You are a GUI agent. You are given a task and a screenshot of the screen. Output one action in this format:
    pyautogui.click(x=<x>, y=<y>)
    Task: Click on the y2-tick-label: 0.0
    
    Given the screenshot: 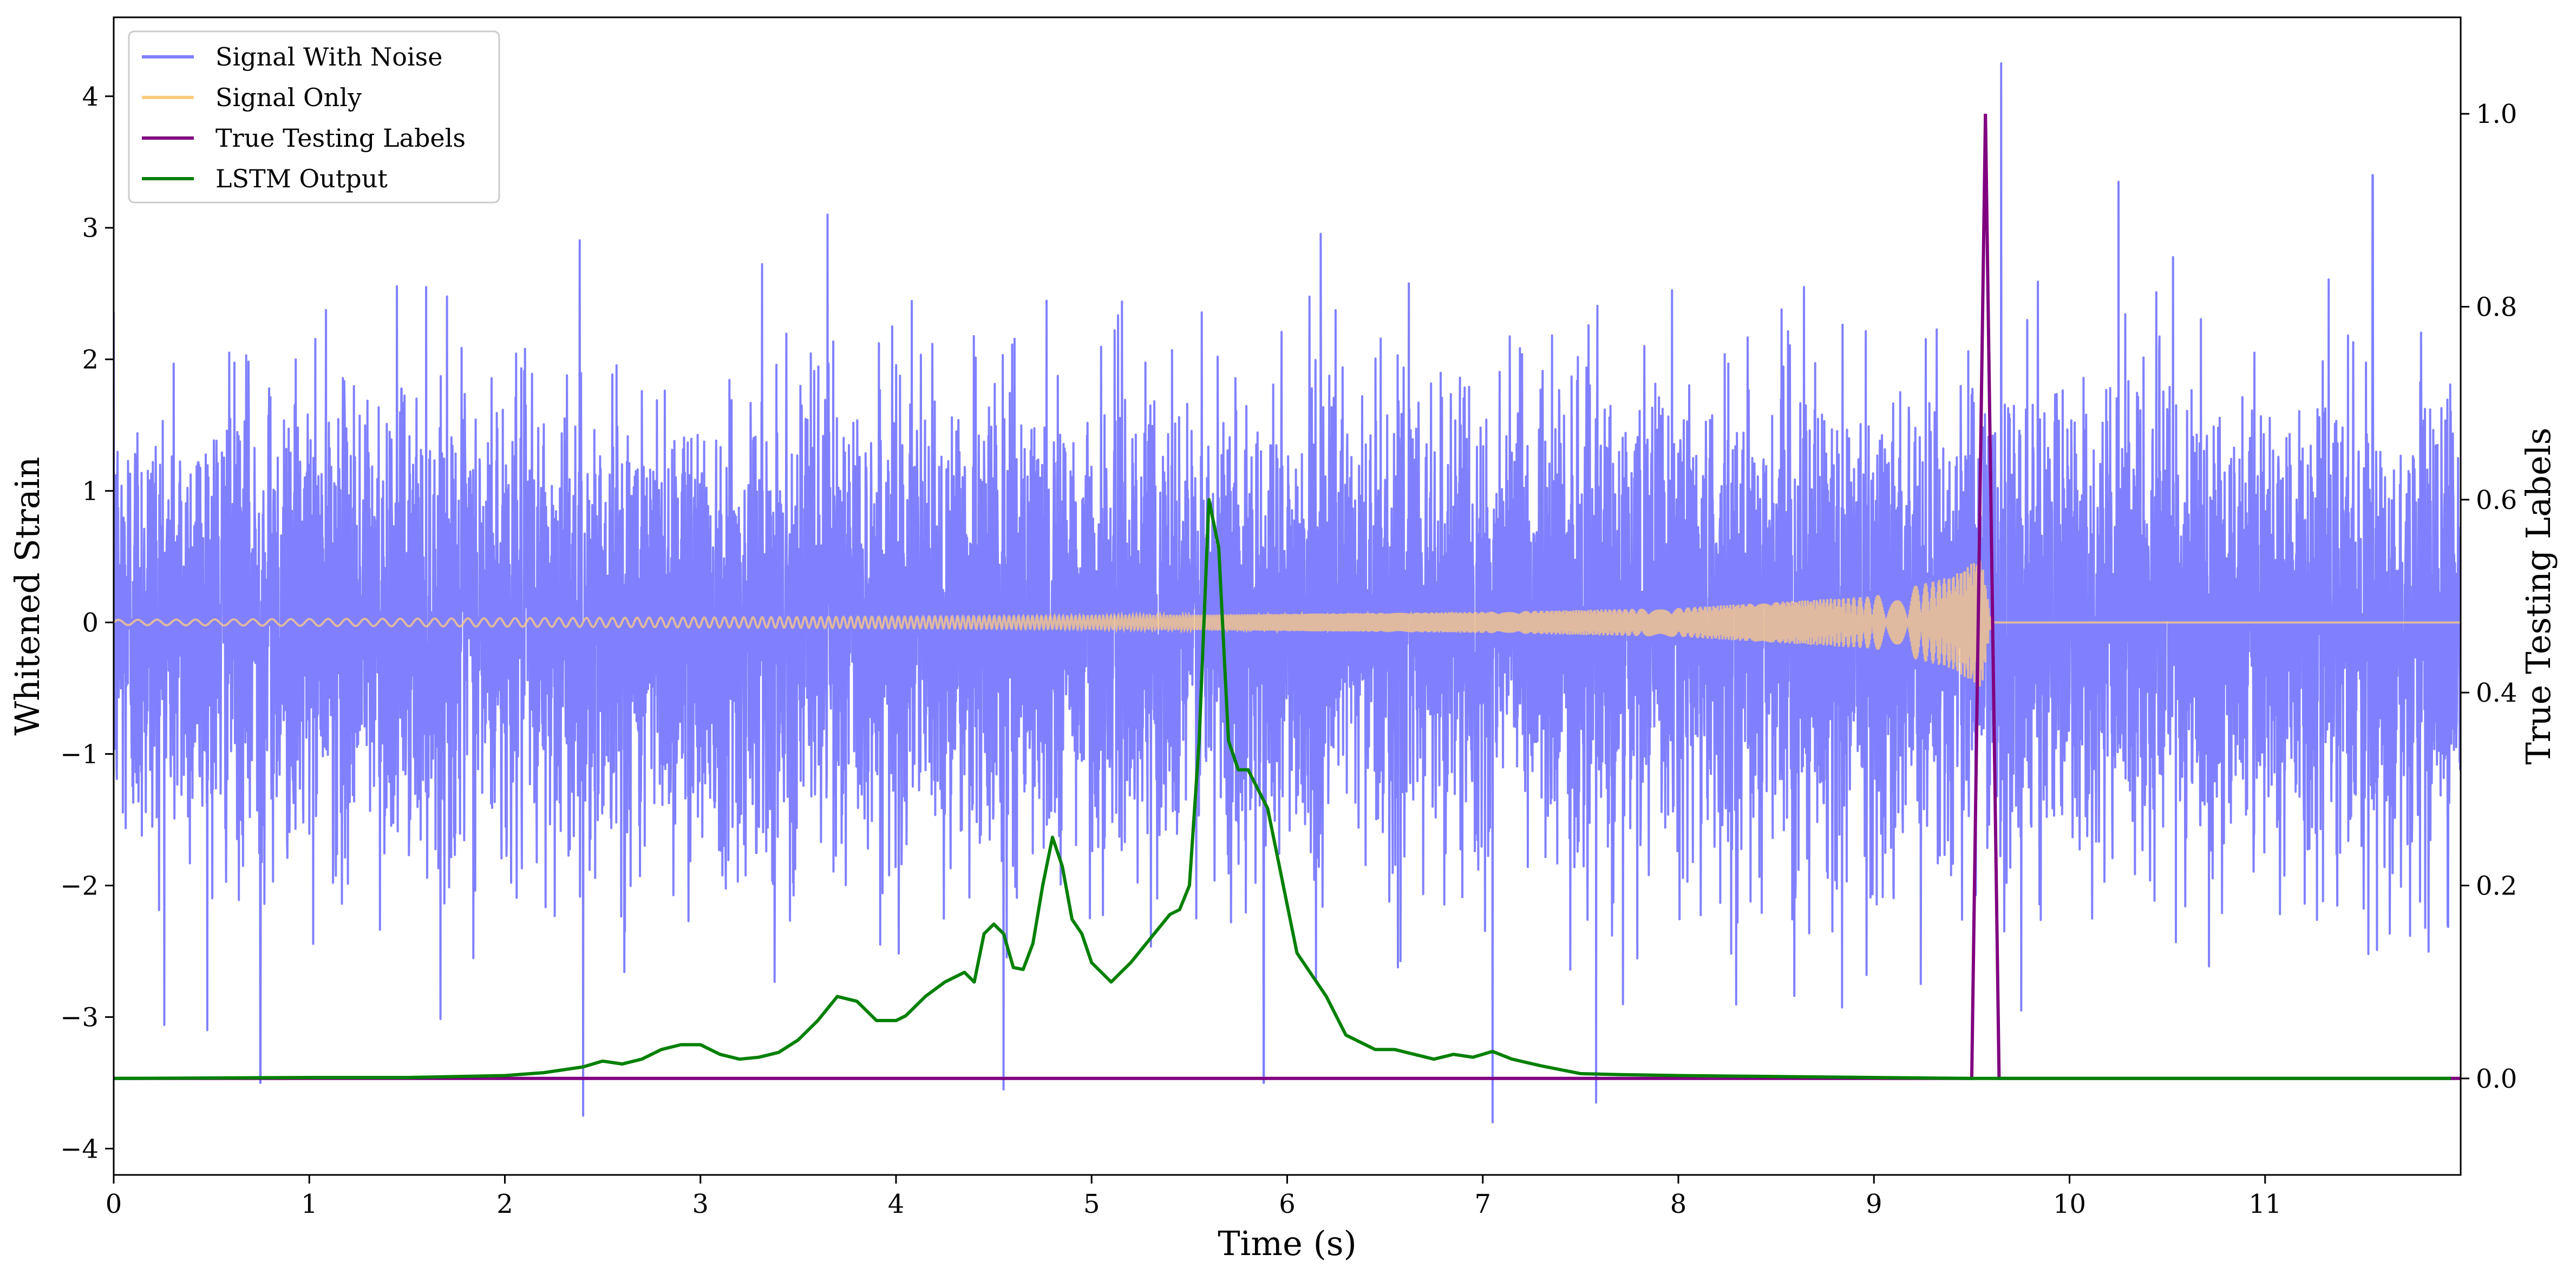 What is the action you would take?
    pyautogui.click(x=2496, y=1079)
    